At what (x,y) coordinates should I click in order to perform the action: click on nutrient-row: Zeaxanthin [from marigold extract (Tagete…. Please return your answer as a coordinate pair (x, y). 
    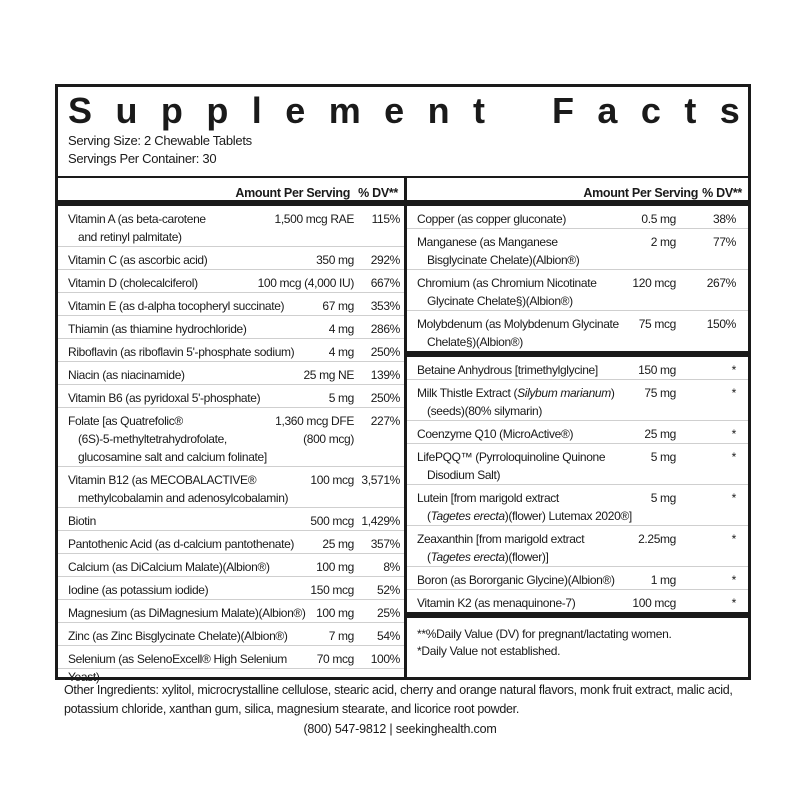
    Looking at the image, I should click on (577, 546).